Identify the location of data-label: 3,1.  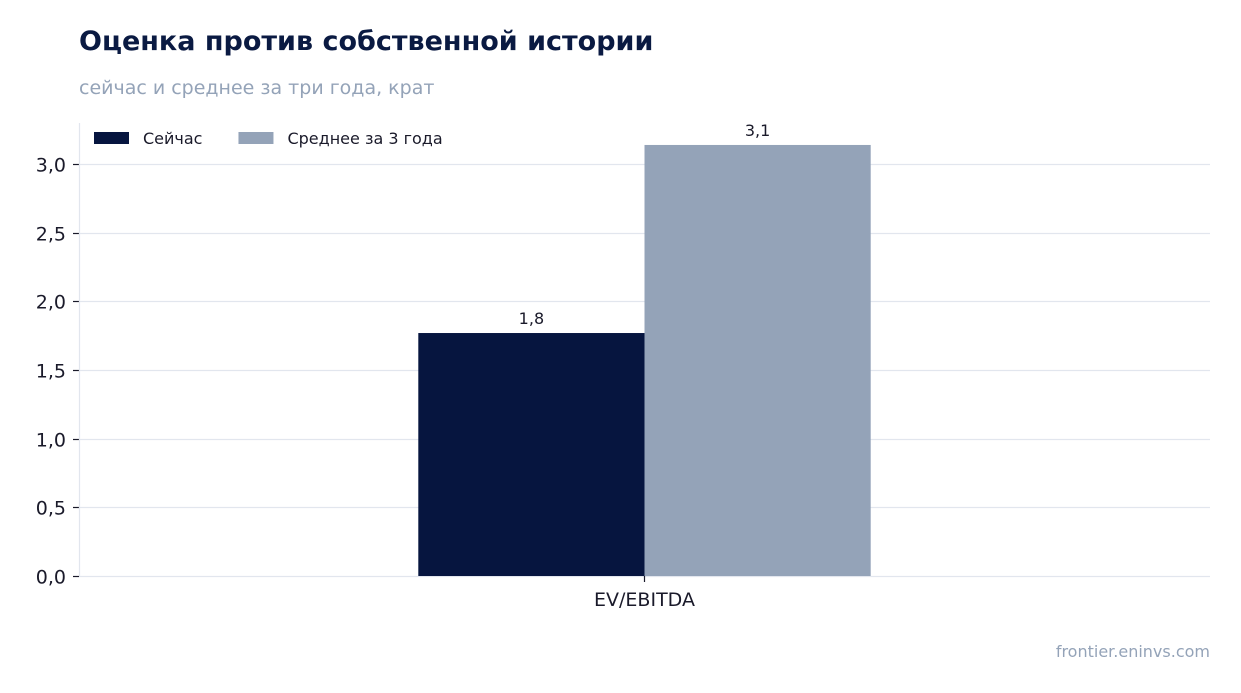
(757, 130).